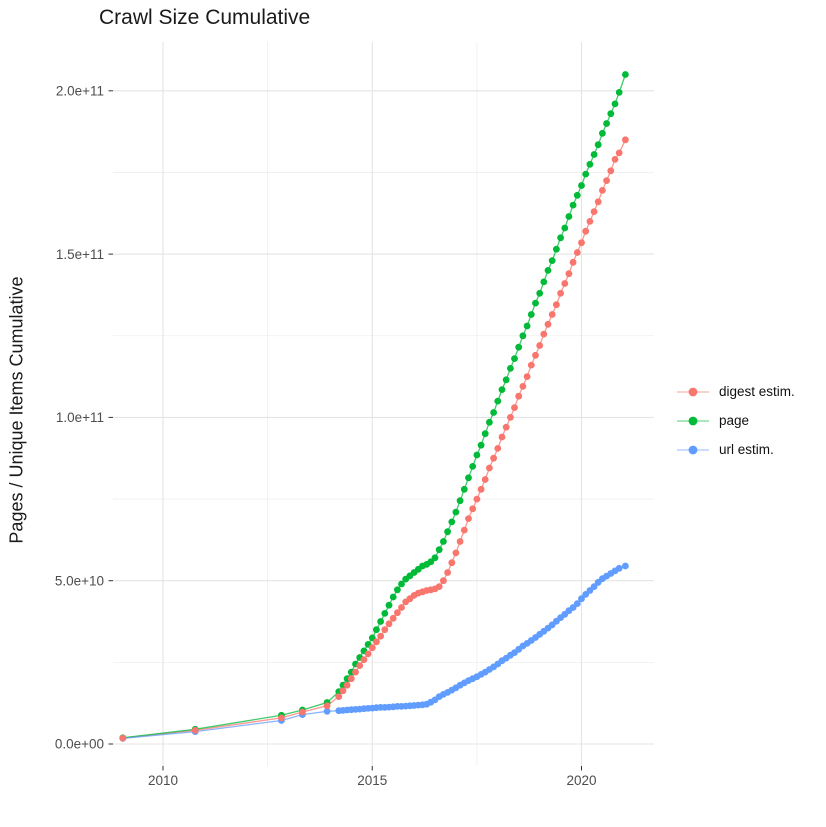 The height and width of the screenshot is (827, 826). What do you see at coordinates (80, 254) in the screenshot?
I see `y-tick-label: 1.5e+11` at bounding box center [80, 254].